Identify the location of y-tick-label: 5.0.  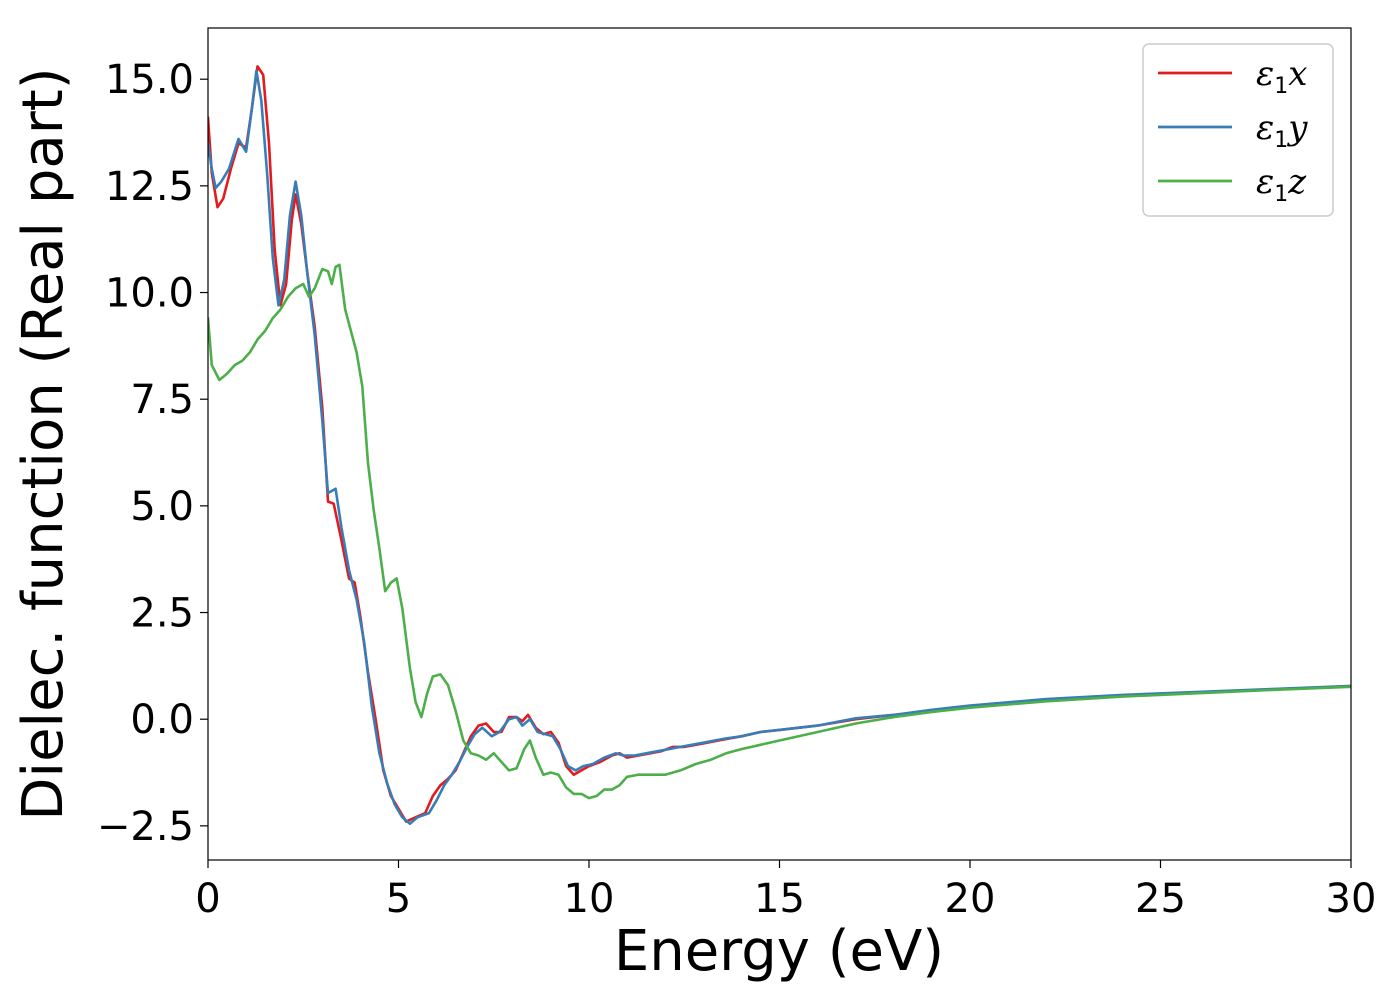
(162, 507).